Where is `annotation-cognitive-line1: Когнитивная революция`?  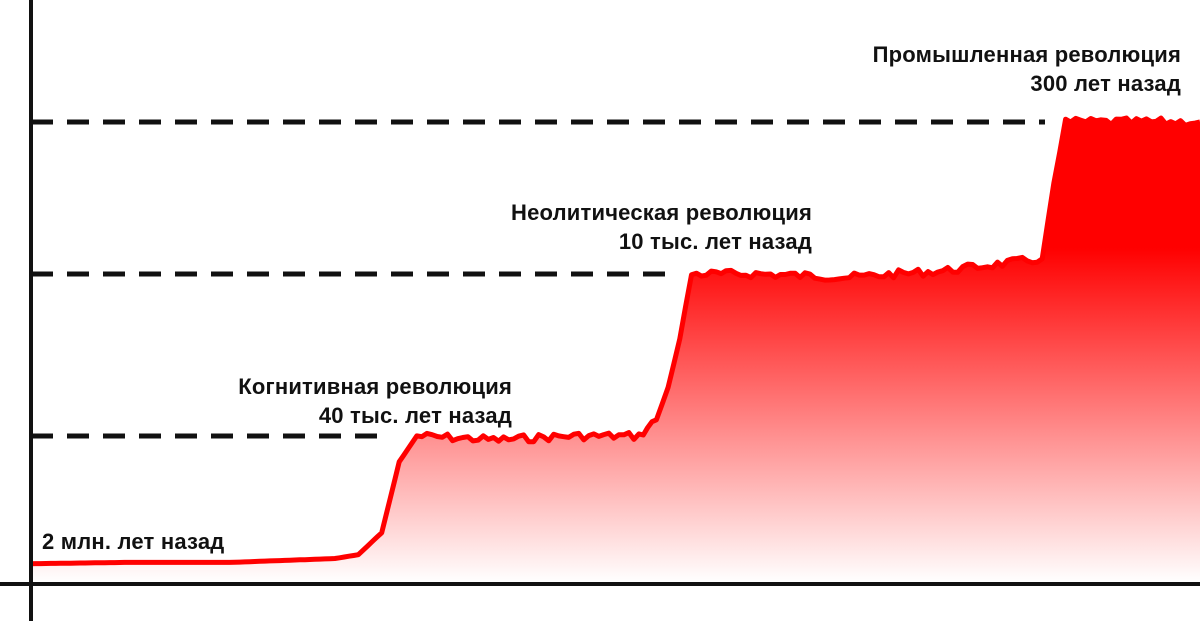 annotation-cognitive-line1: Когнитивная революция is located at coordinates (375, 386).